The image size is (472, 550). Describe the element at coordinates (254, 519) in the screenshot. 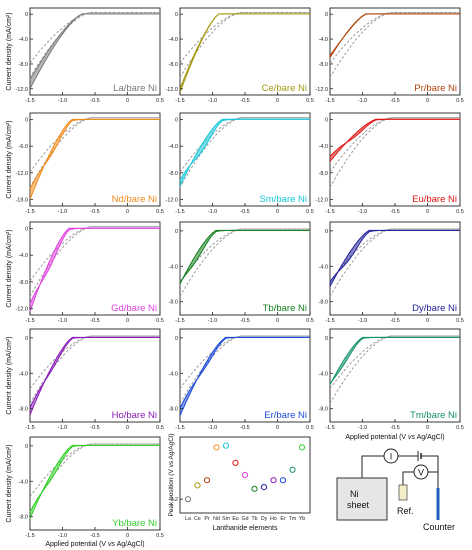

I see `scatter-category-label: Tb` at that location.